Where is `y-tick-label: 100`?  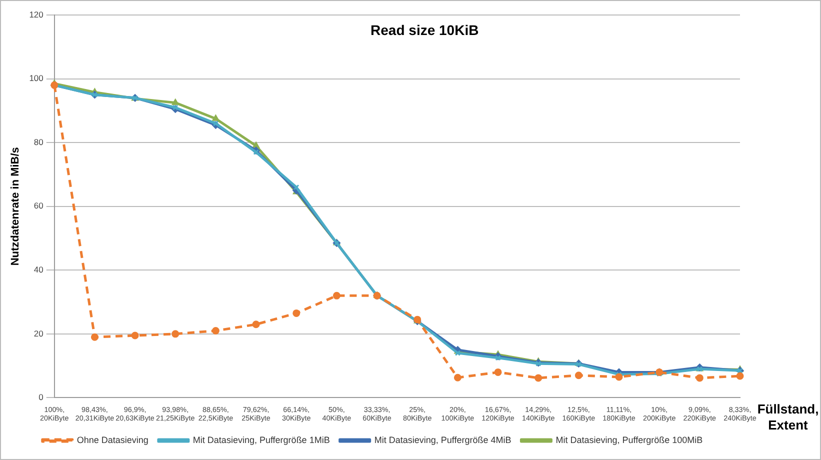 y-tick-label: 100 is located at coordinates (36, 78).